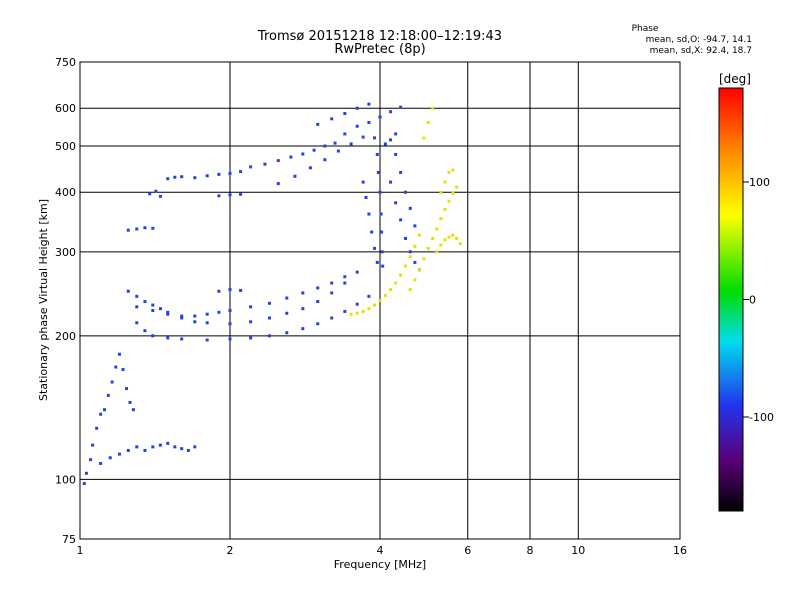  Describe the element at coordinates (65, 62) in the screenshot. I see `y-tick-label: 750` at that location.